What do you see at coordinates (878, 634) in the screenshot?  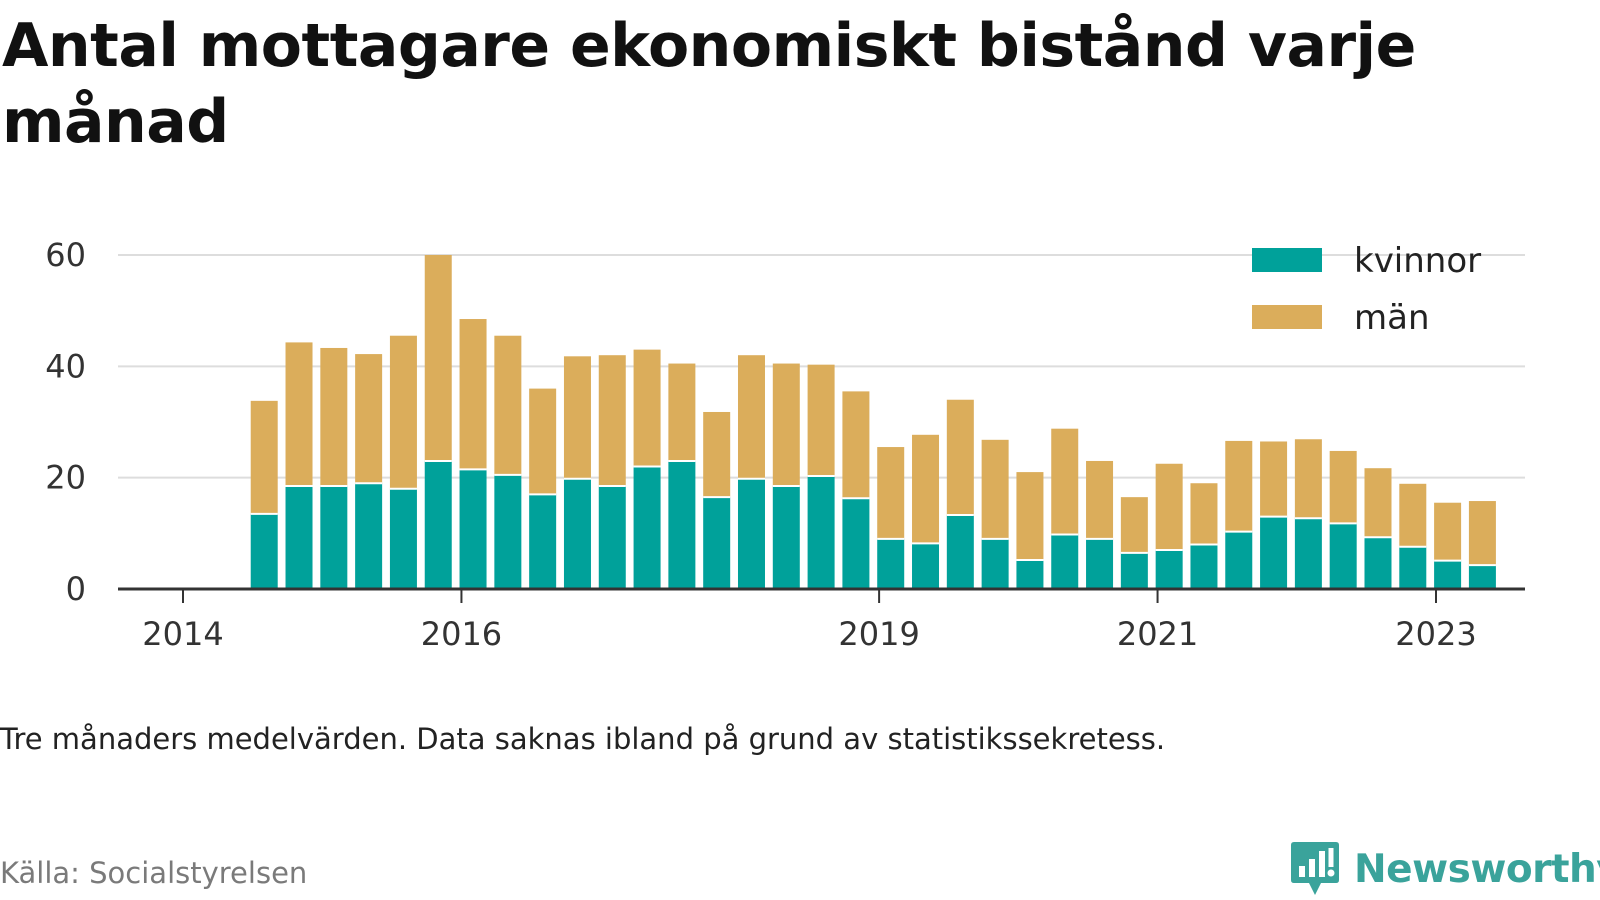 I see `x-tick-label: 2019` at bounding box center [878, 634].